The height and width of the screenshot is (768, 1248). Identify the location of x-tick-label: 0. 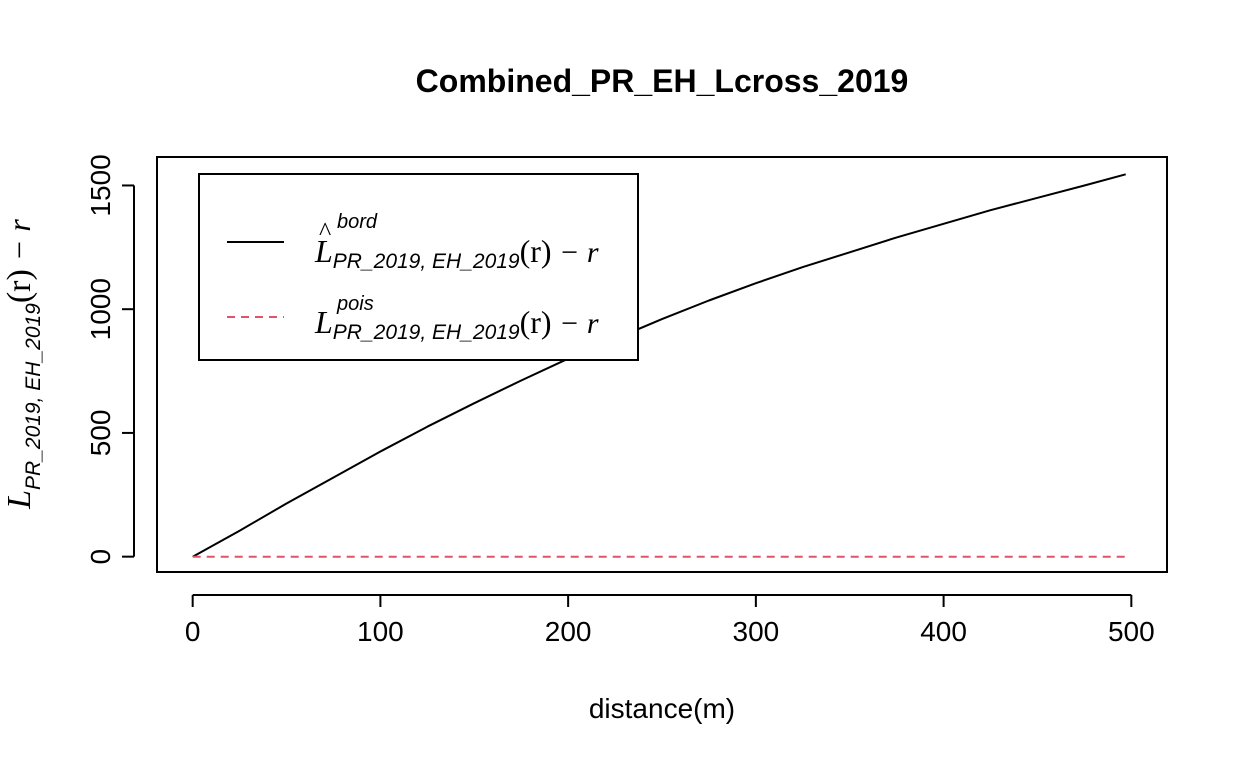
(193, 631).